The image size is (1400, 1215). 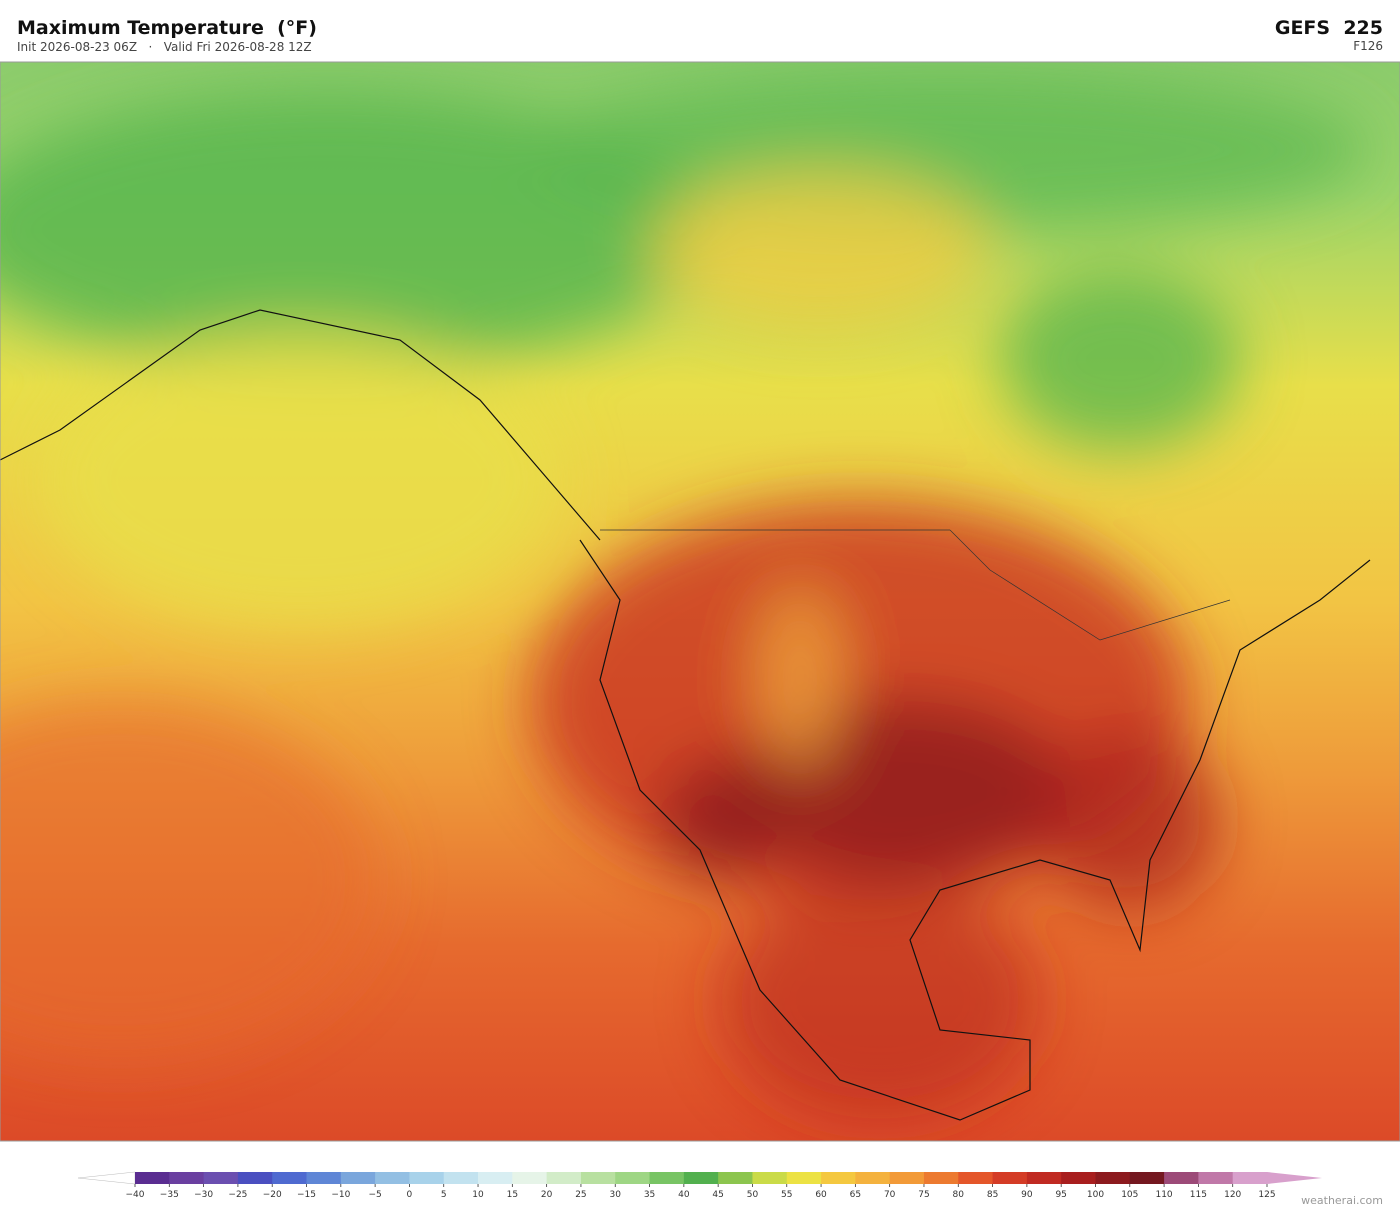 I want to click on colorbar-tick-label: −5, so click(x=374, y=1195).